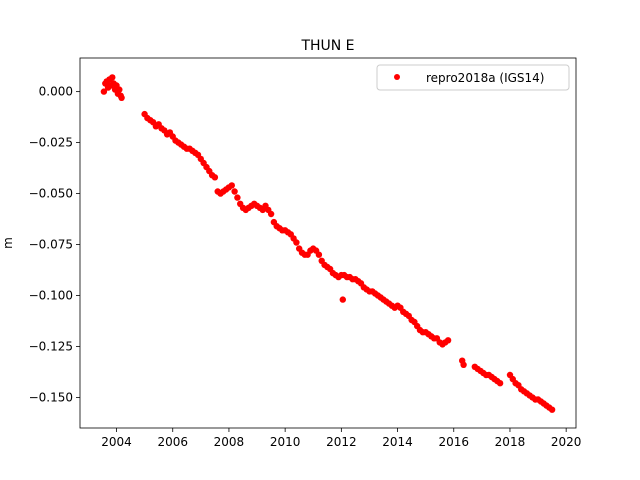  I want to click on x-tick-label: 2020, so click(566, 442).